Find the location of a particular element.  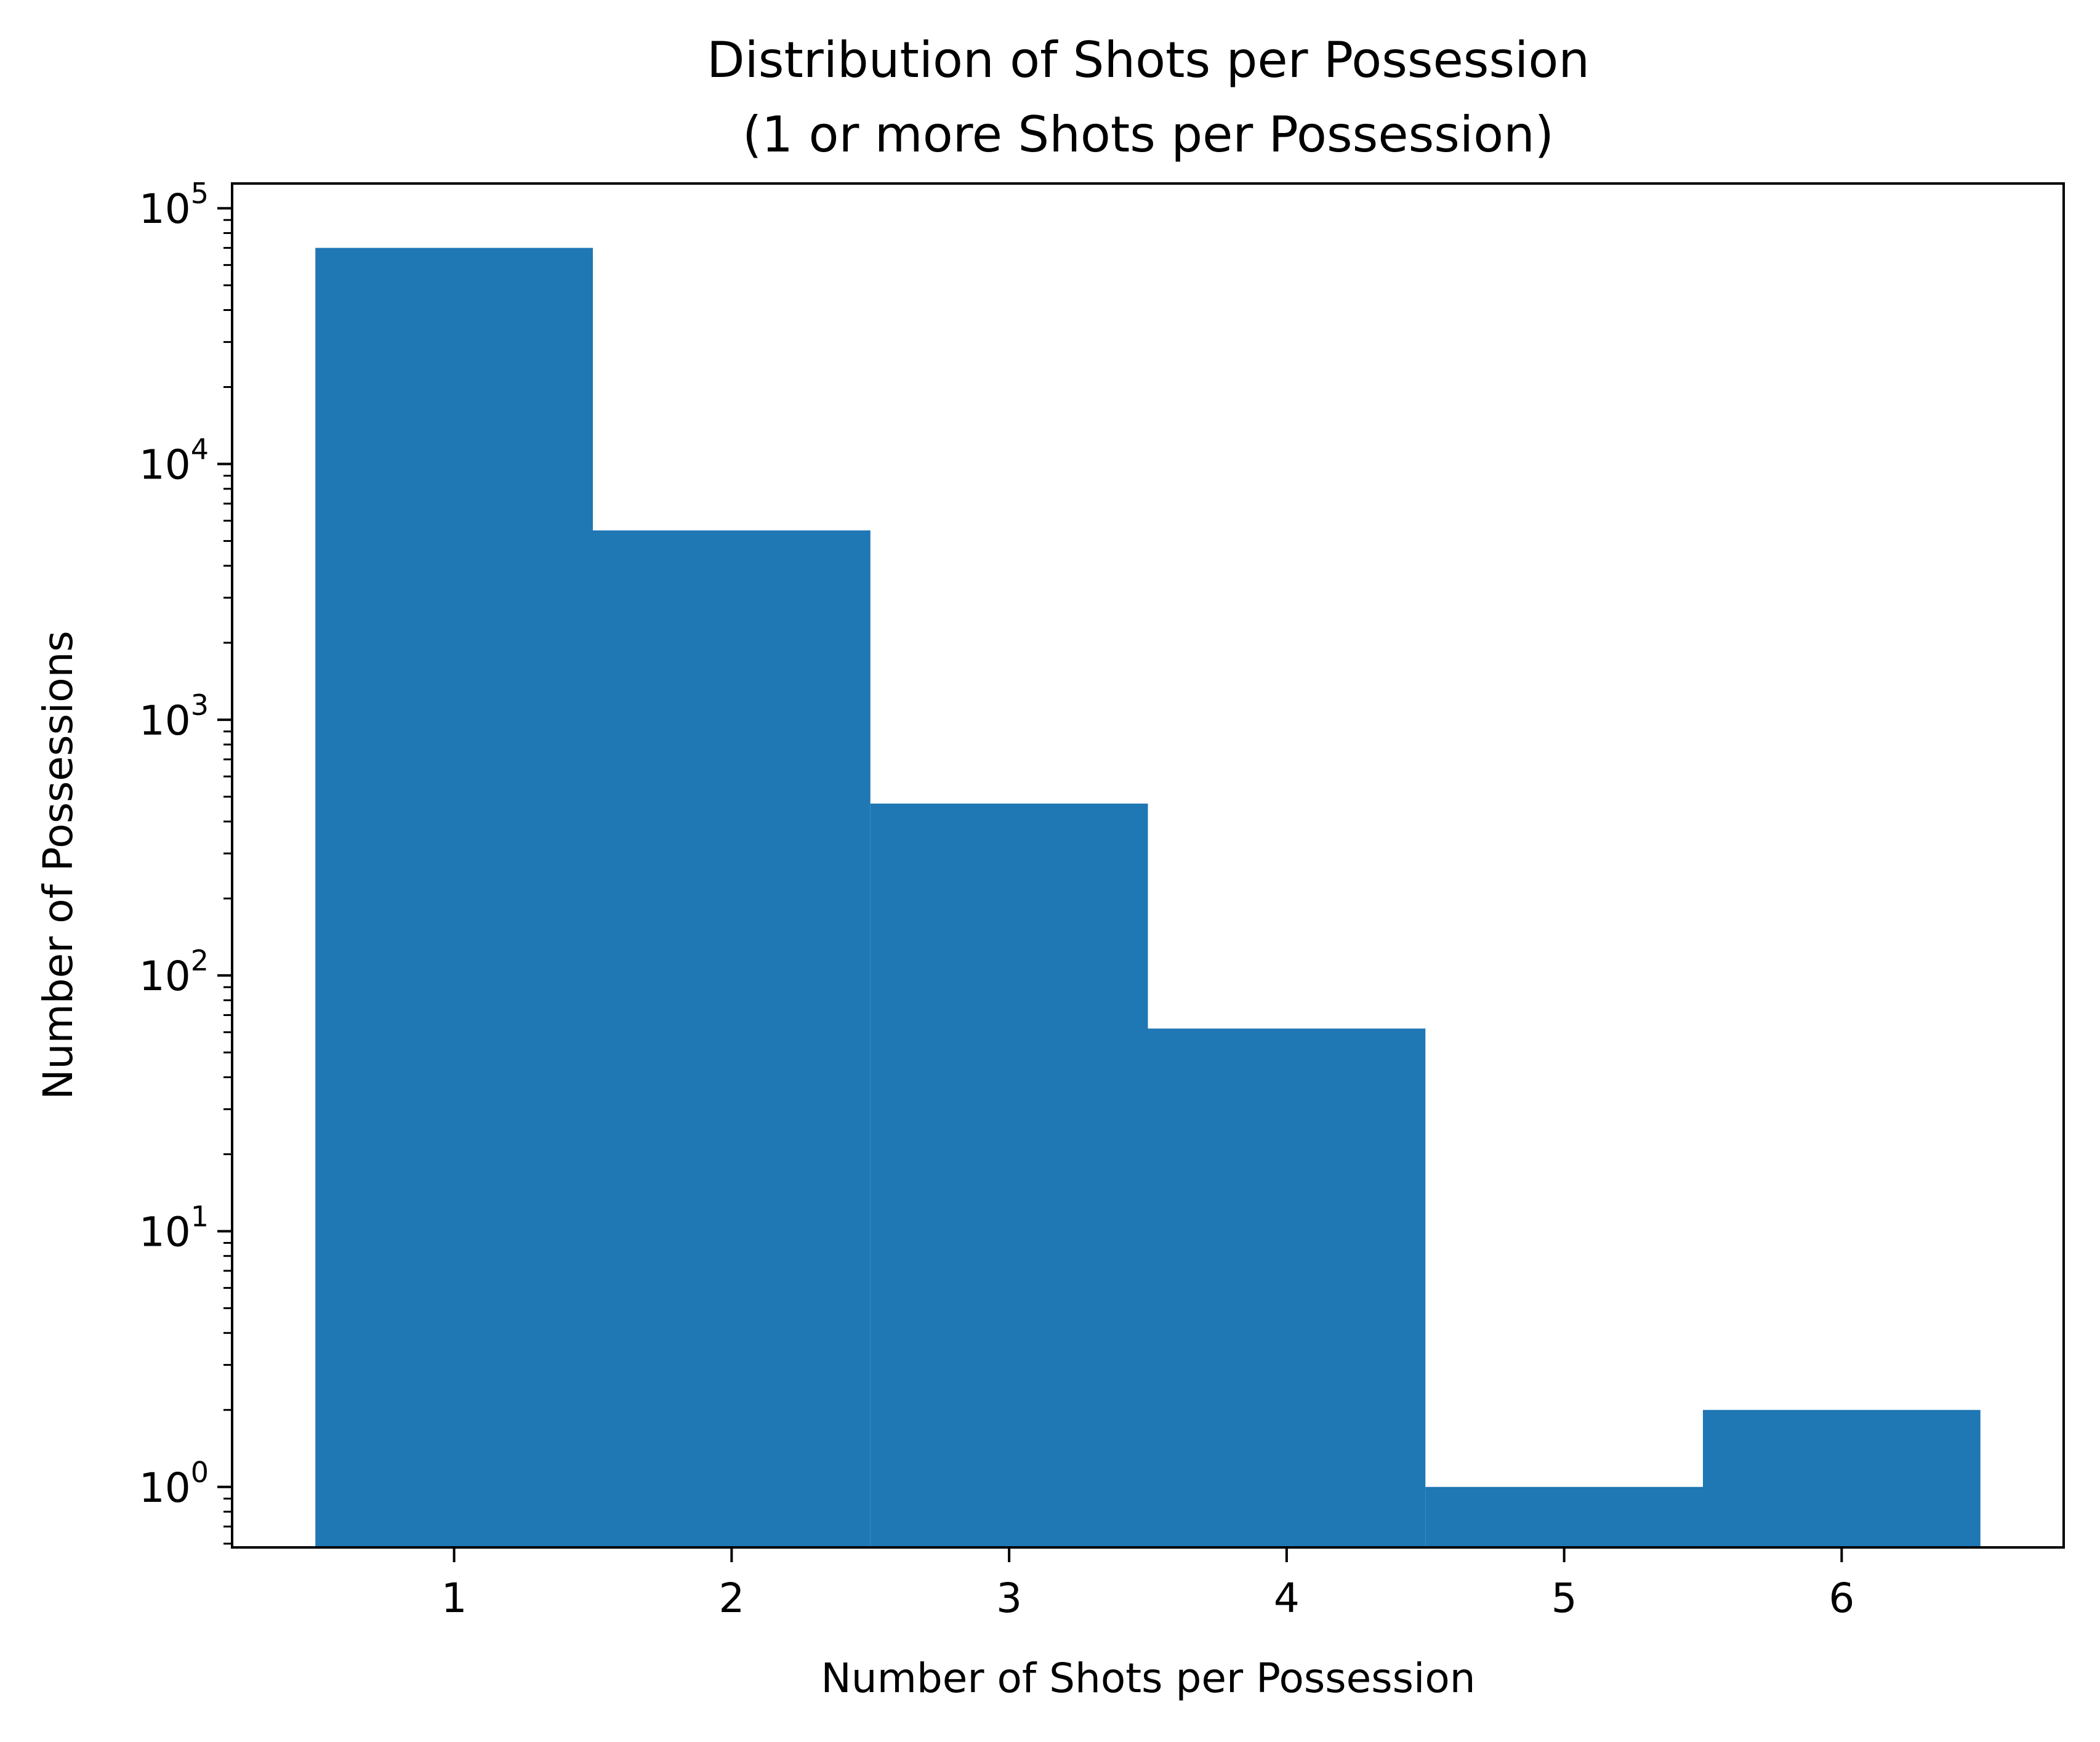

x-ticks: 1 2 3 4 5 6 is located at coordinates (1147, 1584).